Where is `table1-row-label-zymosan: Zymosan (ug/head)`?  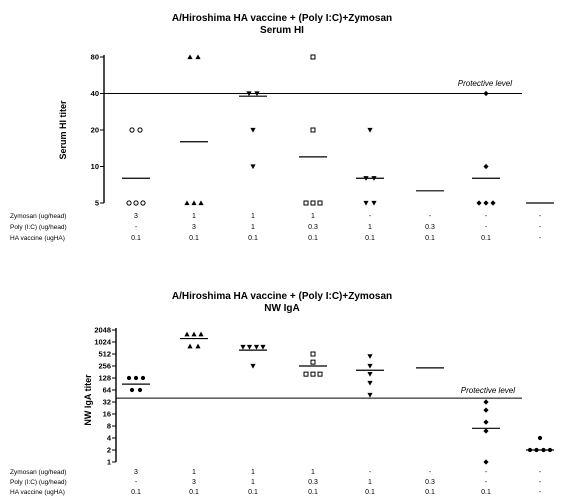
table1-row-label-zymosan: Zymosan (ug/head) is located at coordinates (38, 216).